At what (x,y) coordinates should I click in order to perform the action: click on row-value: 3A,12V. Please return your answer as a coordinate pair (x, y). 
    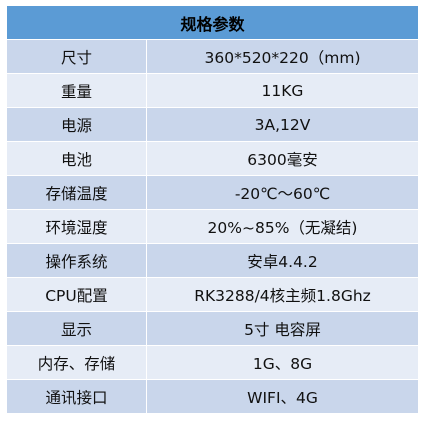
    Looking at the image, I should click on (282, 124).